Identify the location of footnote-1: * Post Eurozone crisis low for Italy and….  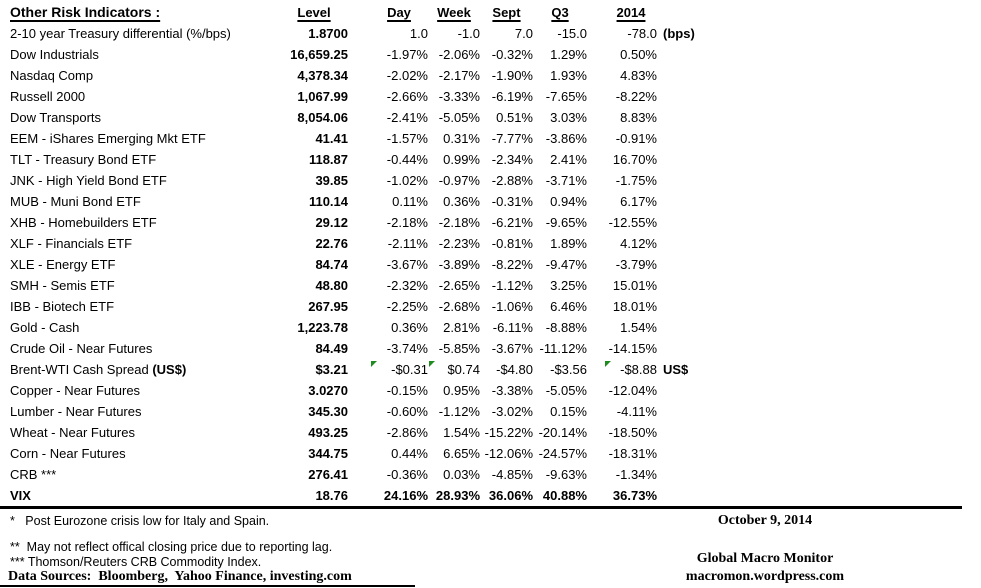
(140, 521).